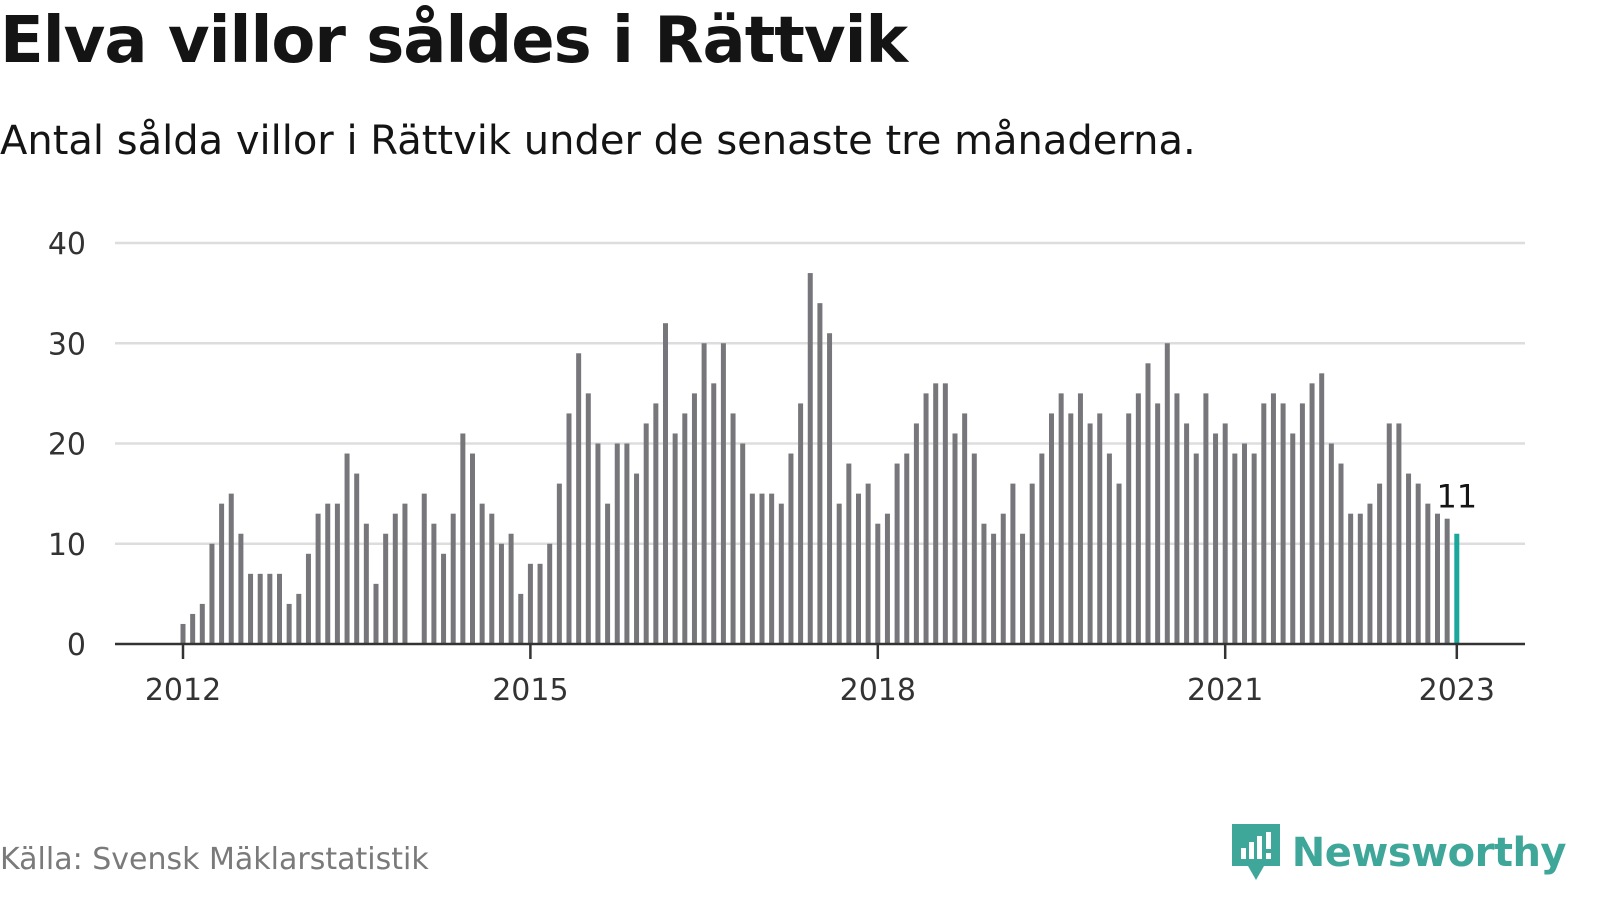  I want to click on y-tick-label: 40, so click(67, 244).